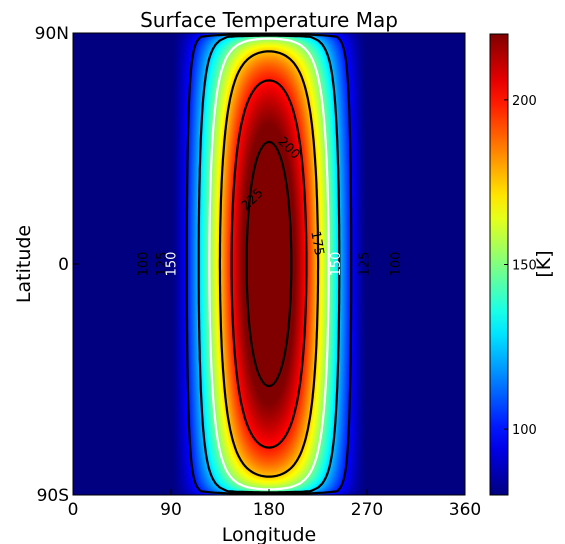 Image resolution: width=565 pixels, height=544 pixels. What do you see at coordinates (73, 510) in the screenshot?
I see `x-tick-label-0: 0` at bounding box center [73, 510].